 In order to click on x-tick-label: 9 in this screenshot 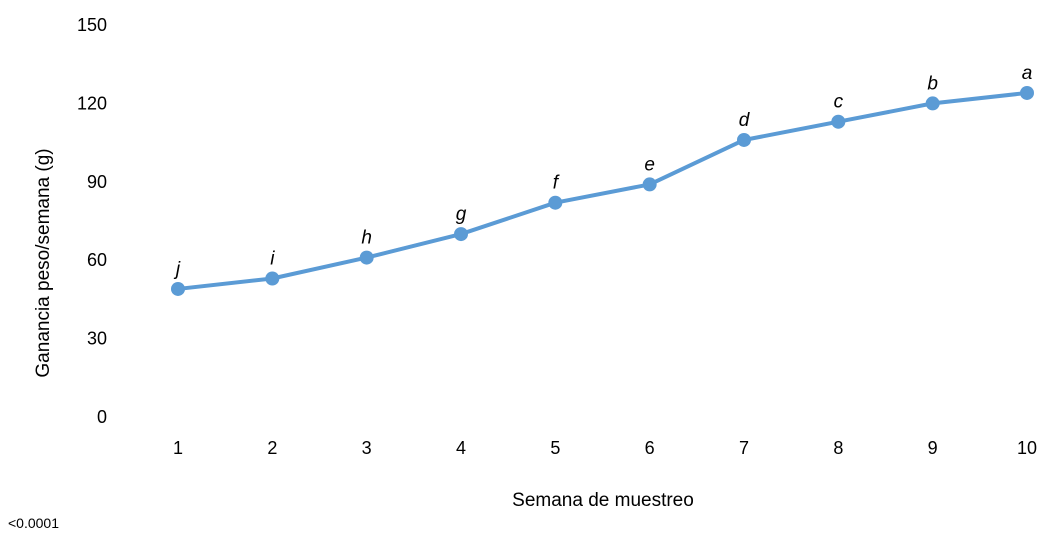, I will do `click(933, 448)`.